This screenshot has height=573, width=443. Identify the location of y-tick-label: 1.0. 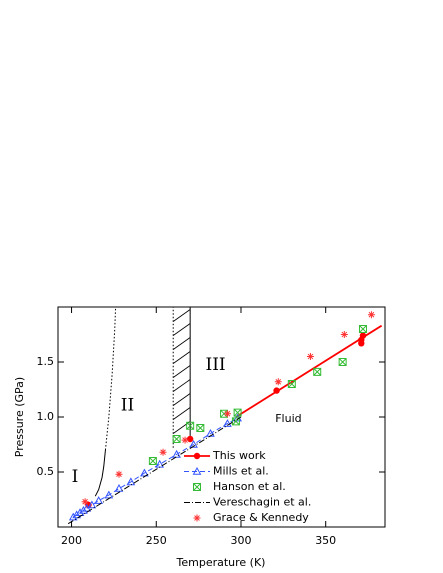
(46, 416).